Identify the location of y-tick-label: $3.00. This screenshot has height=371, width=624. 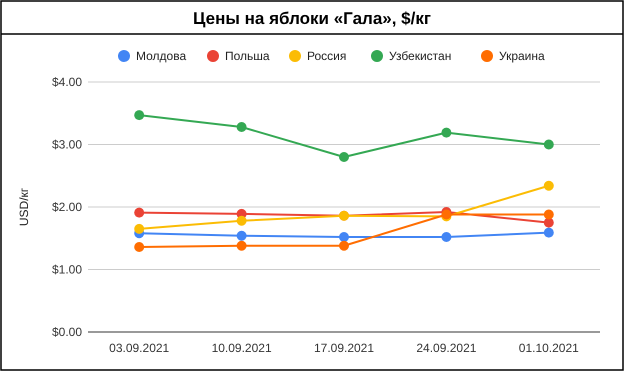
(67, 145).